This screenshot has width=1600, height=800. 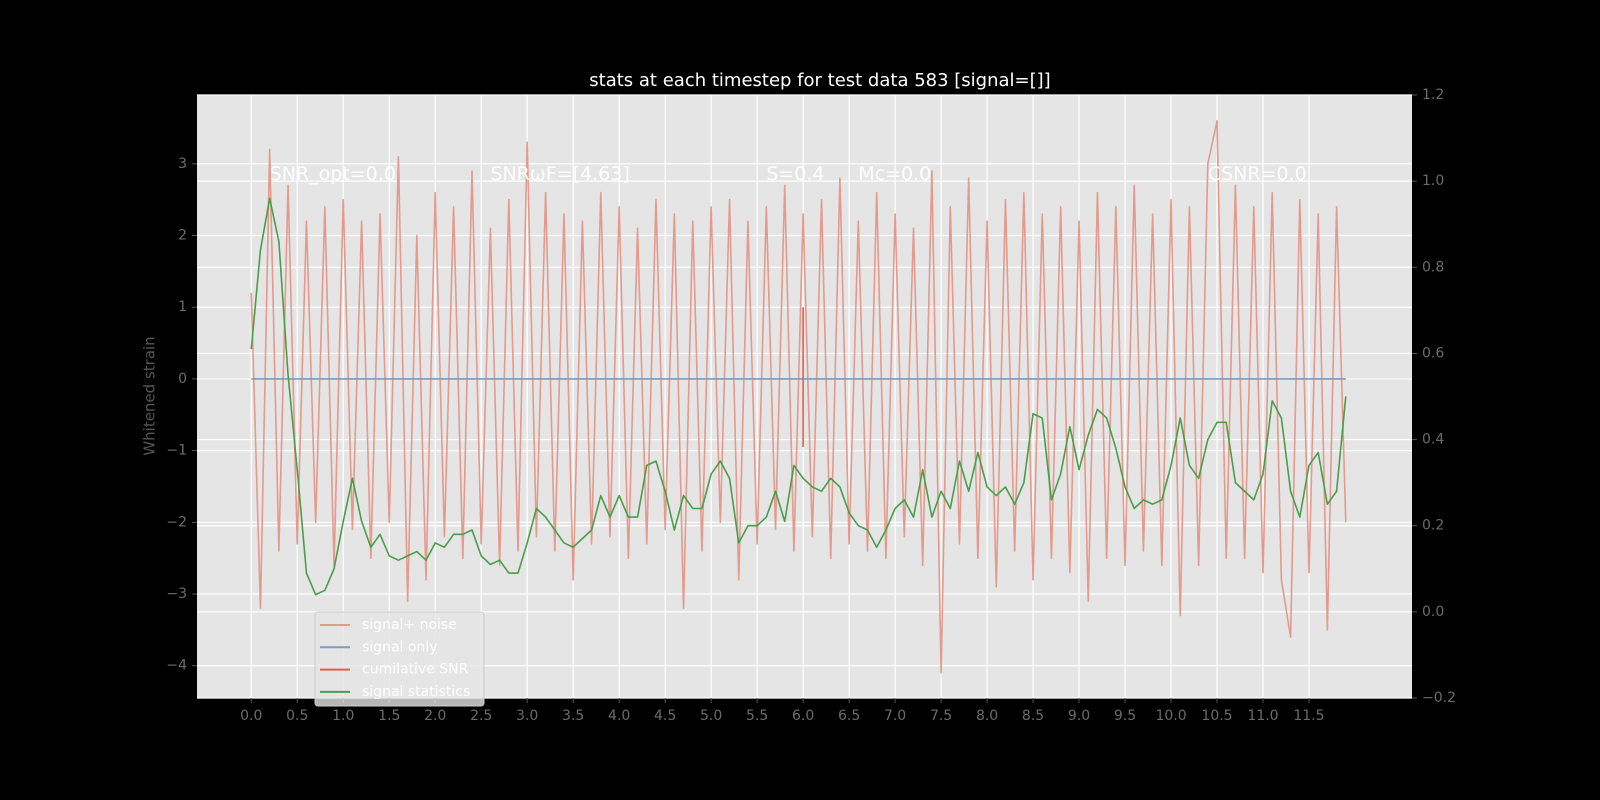 I want to click on x-tick-label: 2.5, so click(x=481, y=716).